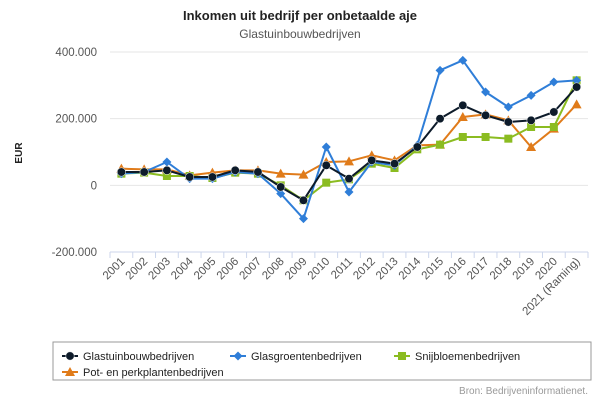 The width and height of the screenshot is (600, 400). I want to click on x-tick-label: 2007, so click(250, 269).